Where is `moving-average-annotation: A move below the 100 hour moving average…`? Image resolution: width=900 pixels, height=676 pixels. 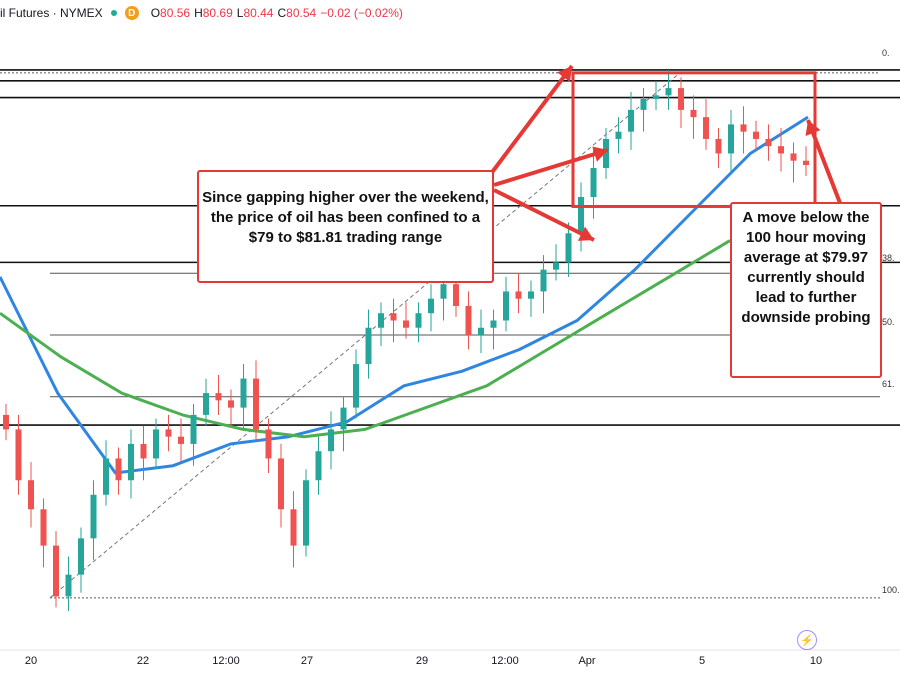
moving-average-annotation: A move below the 100 hour moving average… is located at coordinates (806, 290).